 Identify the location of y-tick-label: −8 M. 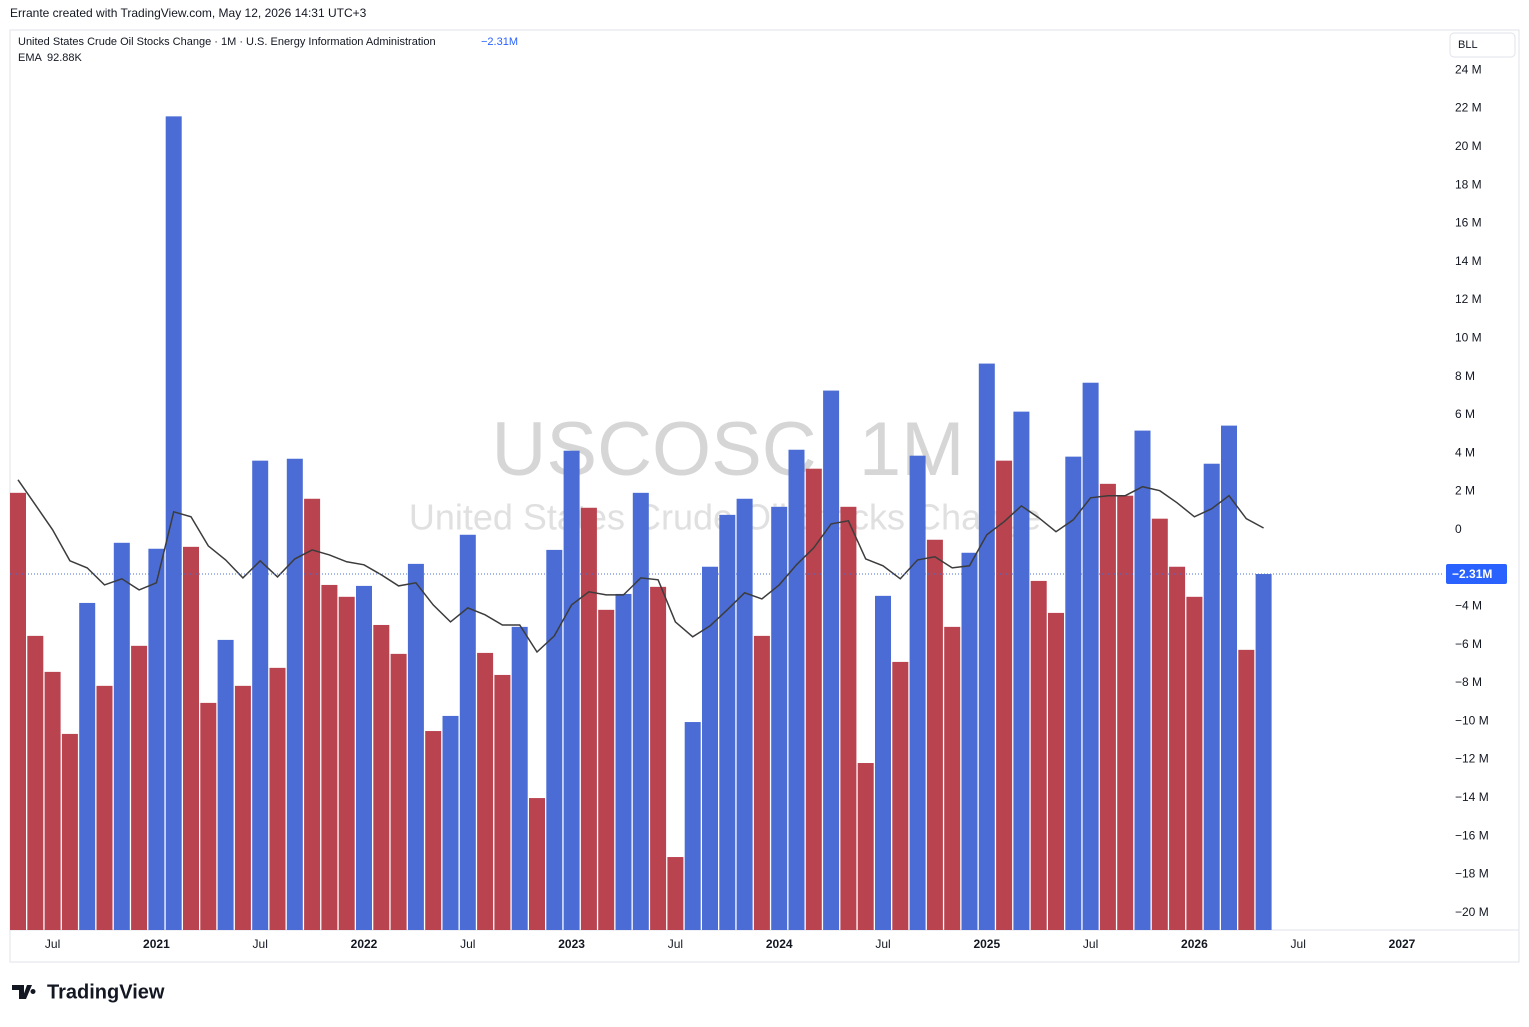
(1468, 682).